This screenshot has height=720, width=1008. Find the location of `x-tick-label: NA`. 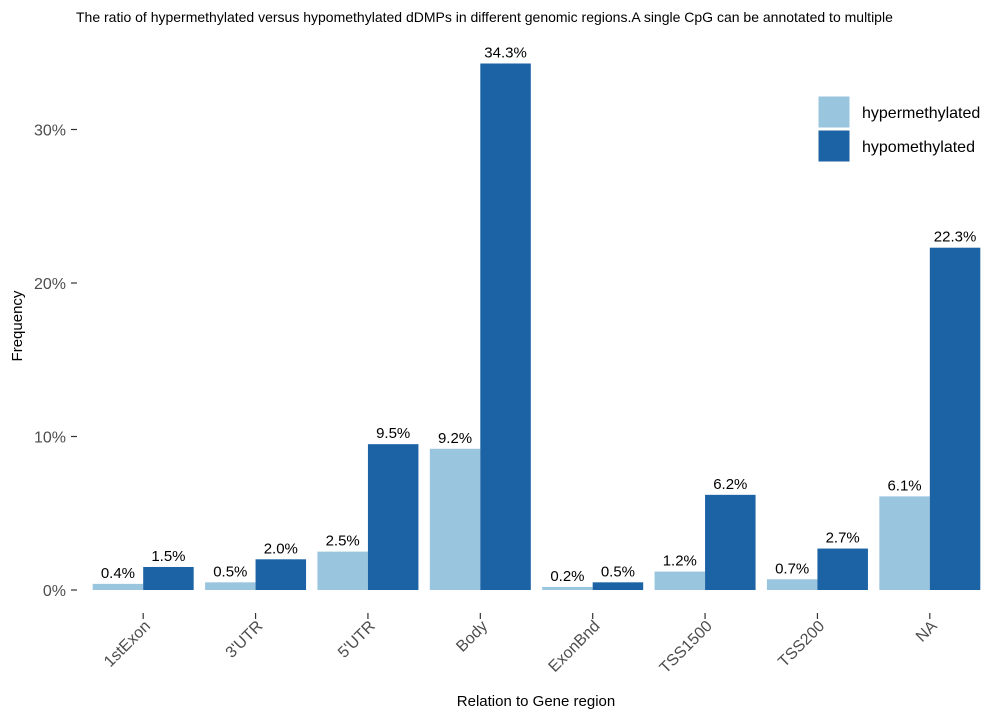

x-tick-label: NA is located at coordinates (927, 632).